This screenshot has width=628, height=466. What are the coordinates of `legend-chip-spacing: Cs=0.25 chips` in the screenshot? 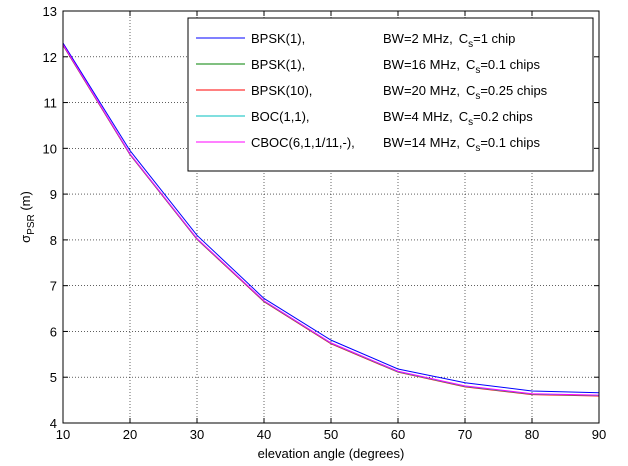 It's located at (507, 92).